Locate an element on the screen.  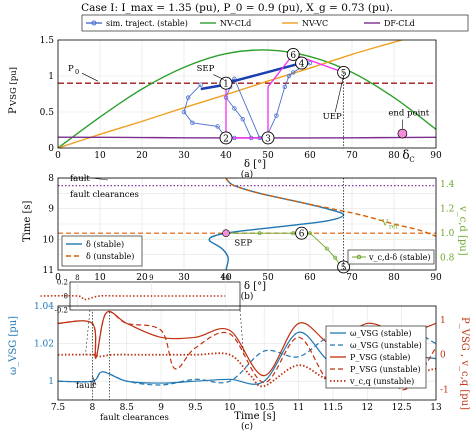
uep-label: UEP is located at coordinates (332, 117).